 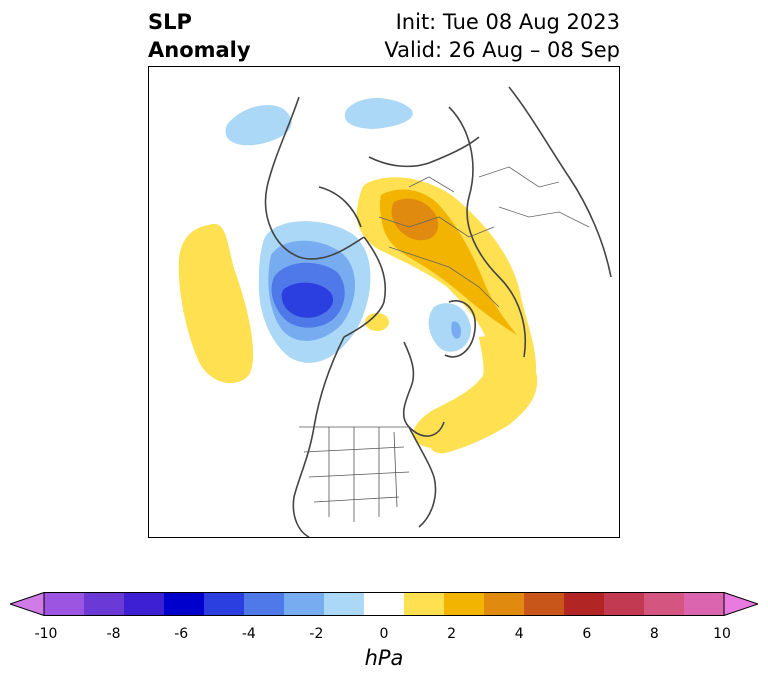 What do you see at coordinates (170, 22) in the screenshot?
I see `title-line-1: SLP` at bounding box center [170, 22].